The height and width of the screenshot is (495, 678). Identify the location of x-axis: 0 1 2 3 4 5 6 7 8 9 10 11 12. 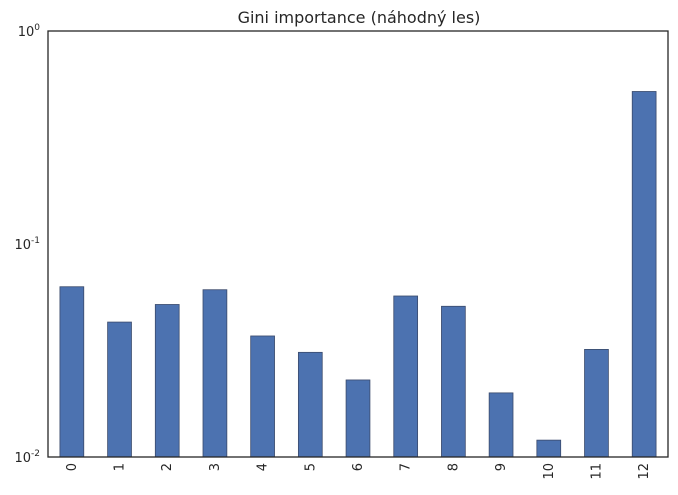
(358, 471).